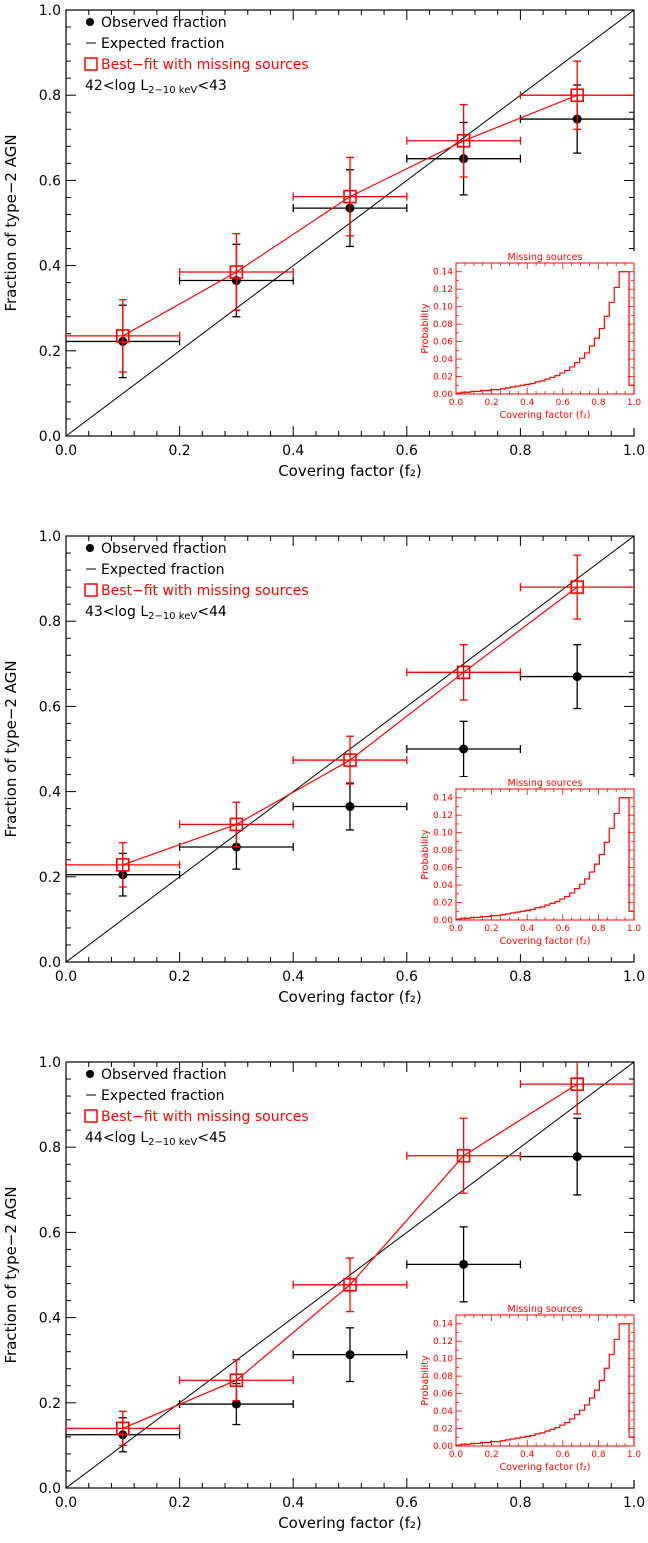  Describe the element at coordinates (156, 1139) in the screenshot. I see `luminosity-range-label: 44<log L2−10 keV<45` at that location.